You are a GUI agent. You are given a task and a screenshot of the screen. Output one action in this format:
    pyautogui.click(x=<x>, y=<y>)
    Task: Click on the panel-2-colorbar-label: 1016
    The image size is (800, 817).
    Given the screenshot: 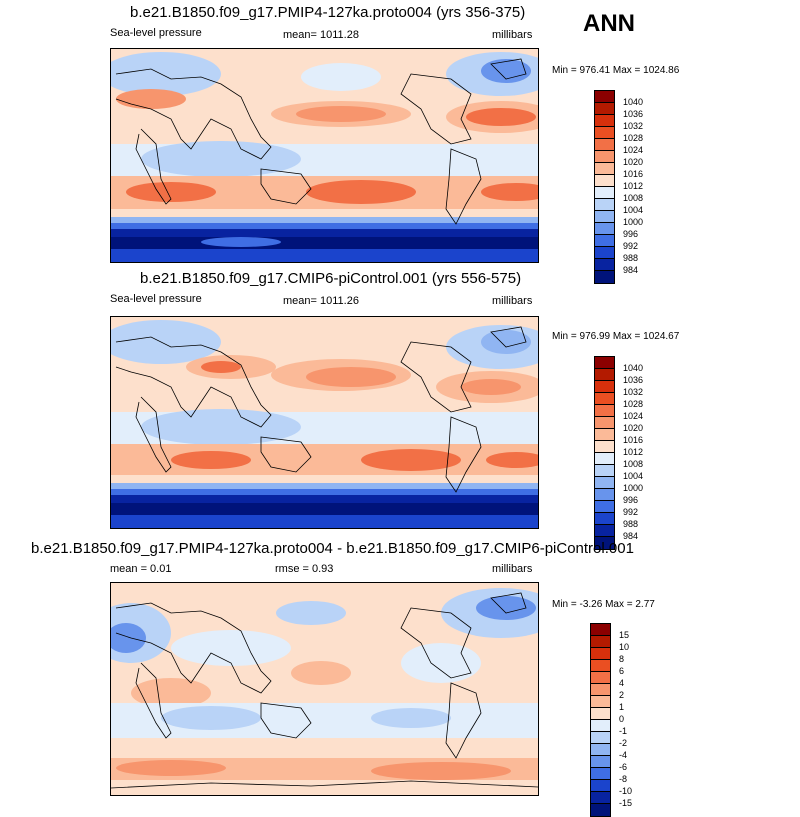 What is the action you would take?
    pyautogui.click(x=633, y=440)
    